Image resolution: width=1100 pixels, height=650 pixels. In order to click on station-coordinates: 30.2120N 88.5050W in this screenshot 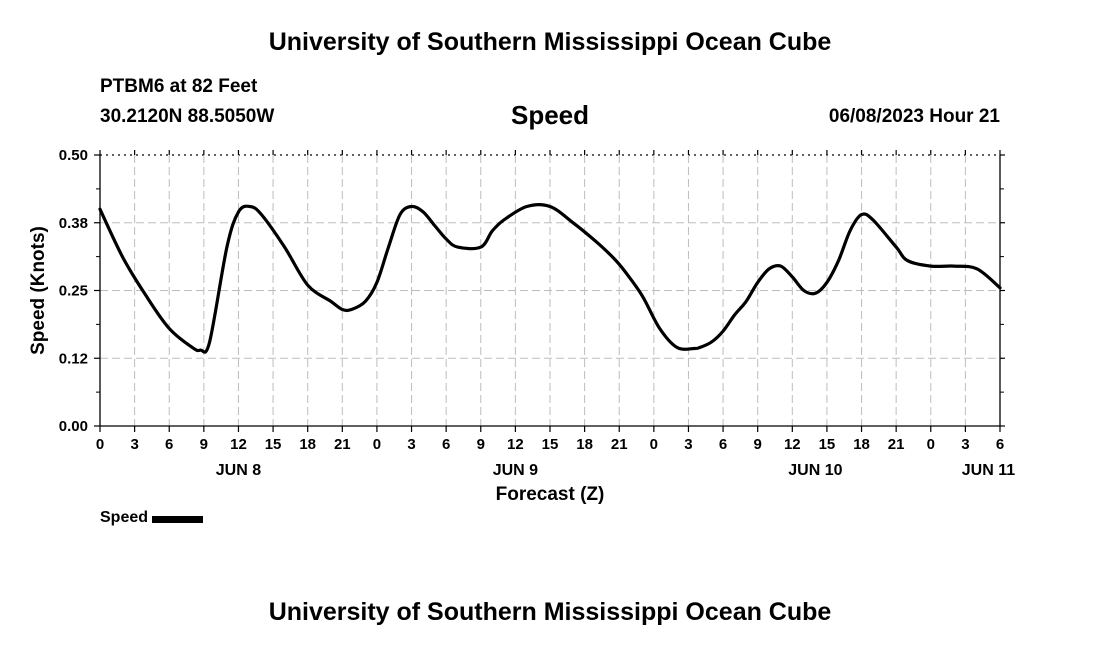, I will do `click(187, 116)`.